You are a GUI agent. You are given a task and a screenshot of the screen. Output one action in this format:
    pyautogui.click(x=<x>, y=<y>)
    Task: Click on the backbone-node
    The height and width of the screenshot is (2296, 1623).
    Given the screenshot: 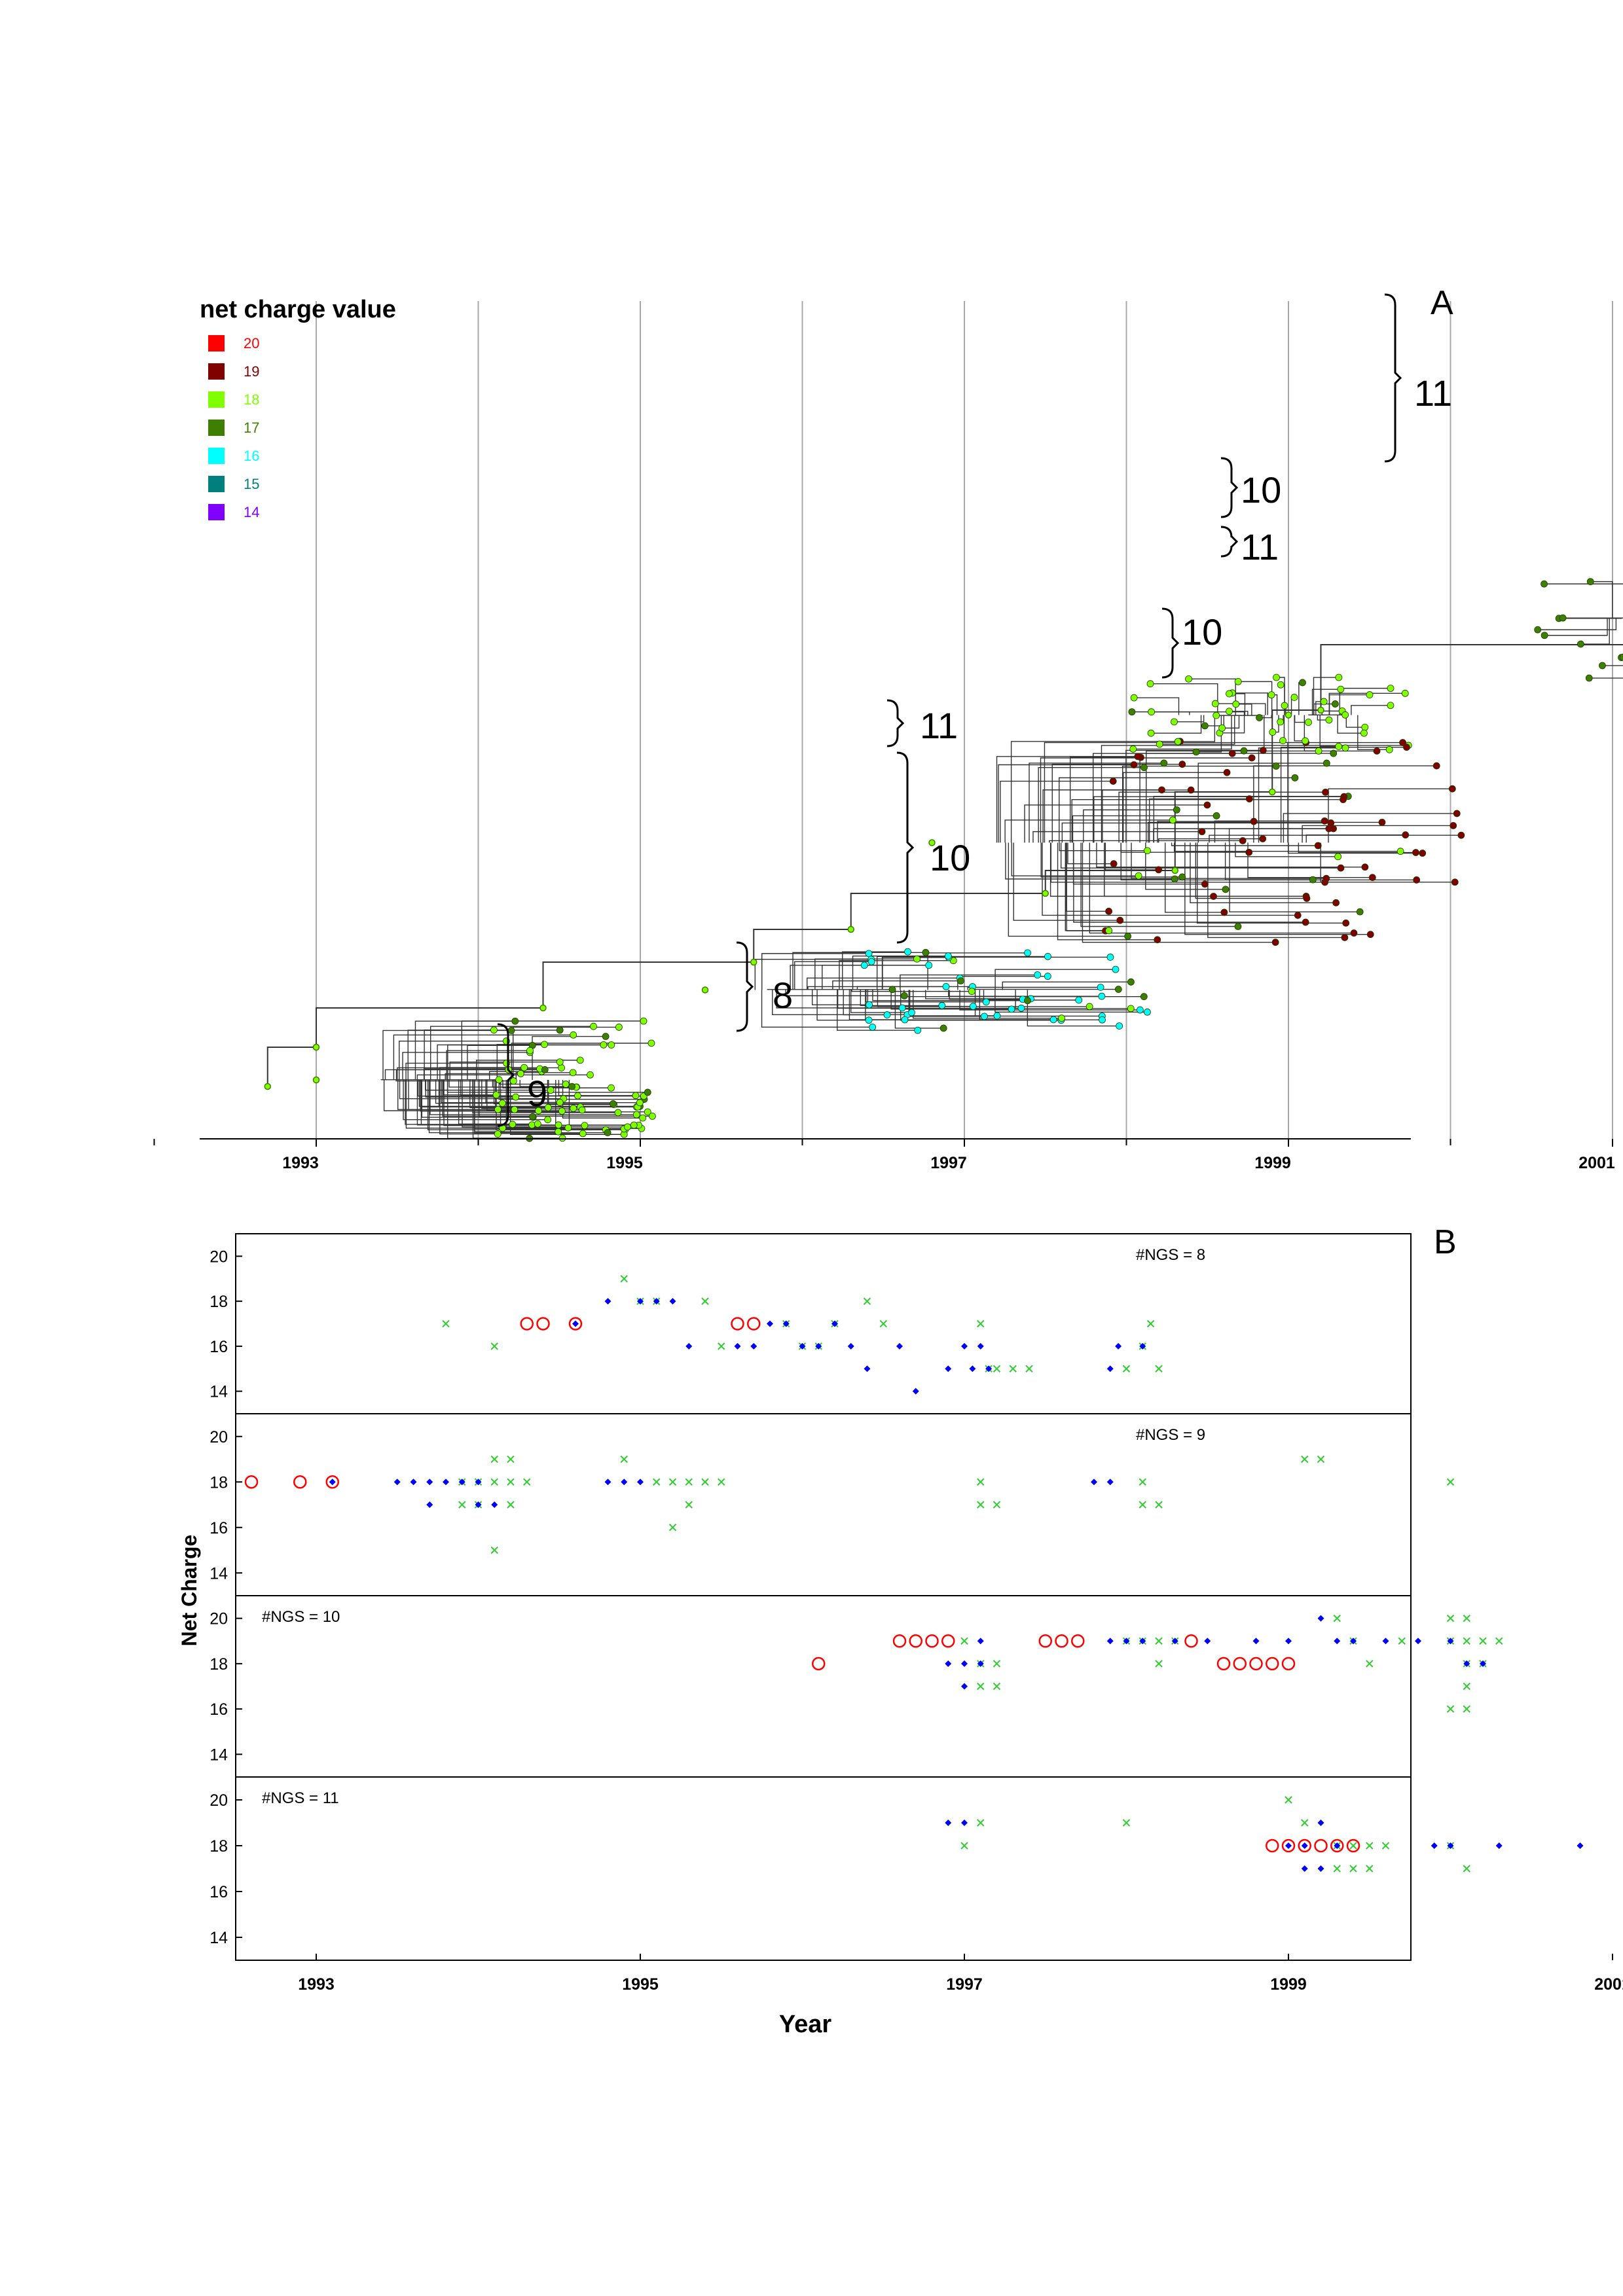 What is the action you would take?
    pyautogui.click(x=1320, y=710)
    